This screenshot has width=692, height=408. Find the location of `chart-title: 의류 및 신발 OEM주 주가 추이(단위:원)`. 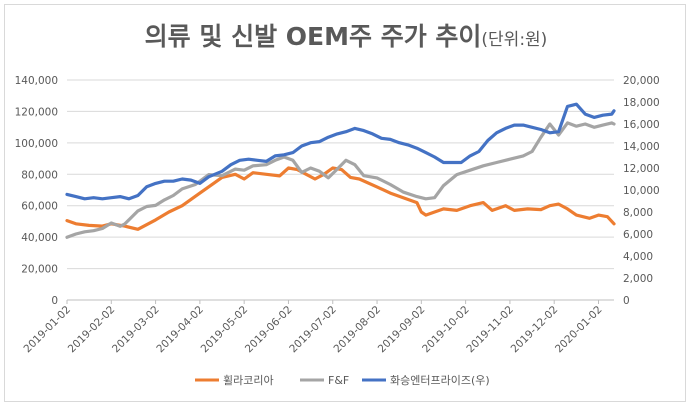

chart-title: 의류 및 신발 OEM주 주가 추이(단위:원) is located at coordinates (346, 38).